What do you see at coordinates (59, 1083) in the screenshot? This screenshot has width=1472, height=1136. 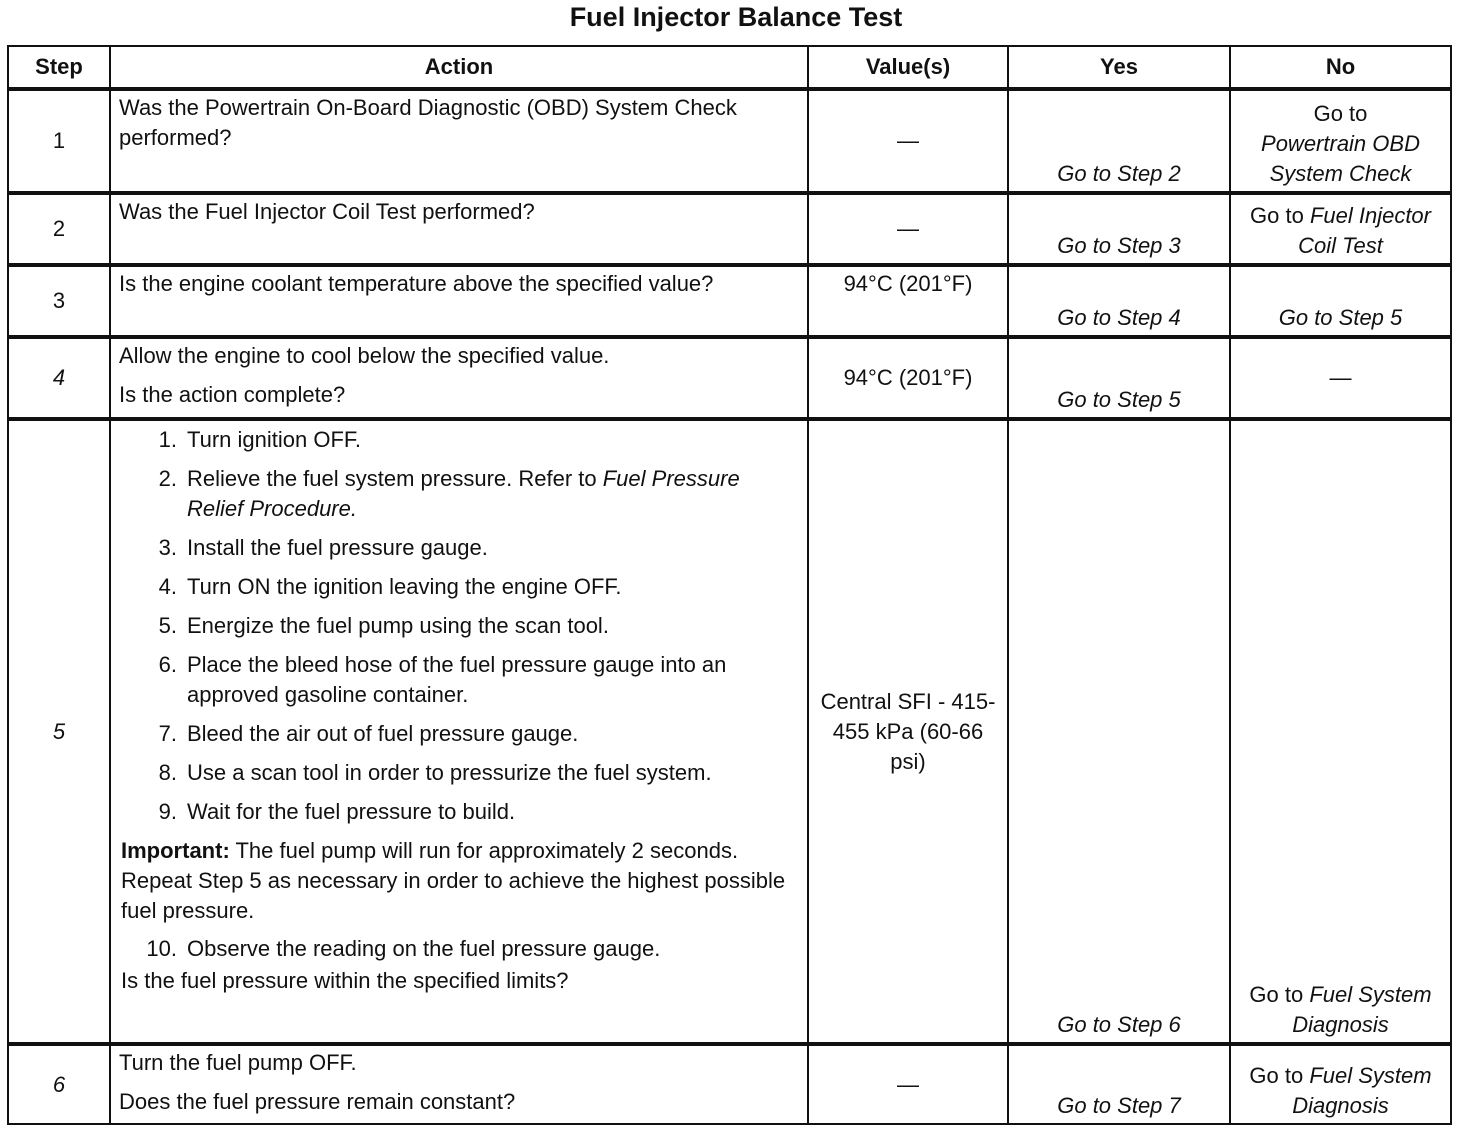 I see `step-number: 6` at bounding box center [59, 1083].